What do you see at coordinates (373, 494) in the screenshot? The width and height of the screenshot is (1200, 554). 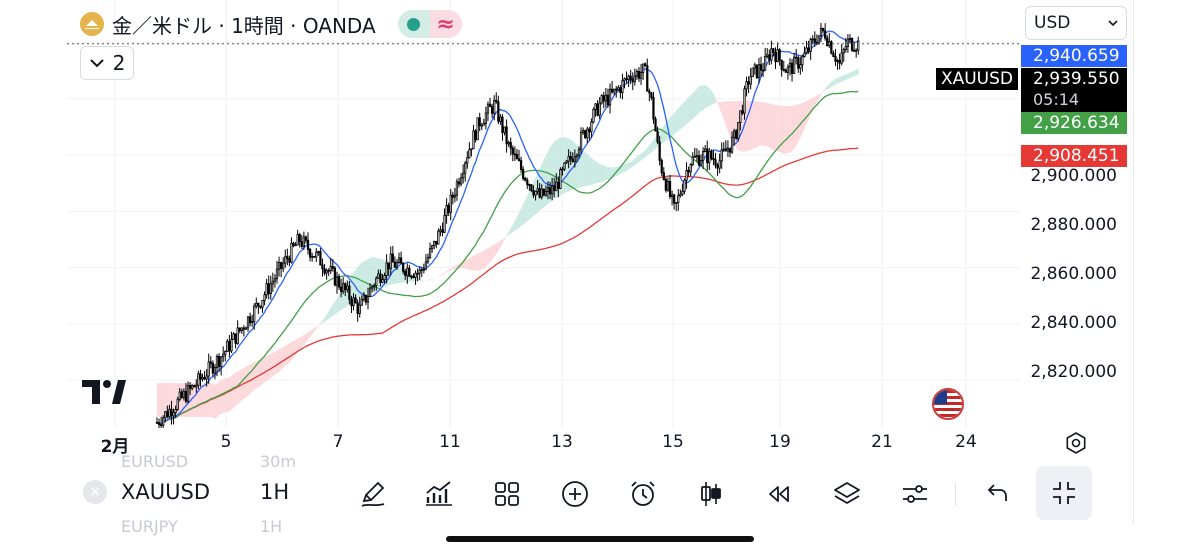 I see `drawing-tools-button` at bounding box center [373, 494].